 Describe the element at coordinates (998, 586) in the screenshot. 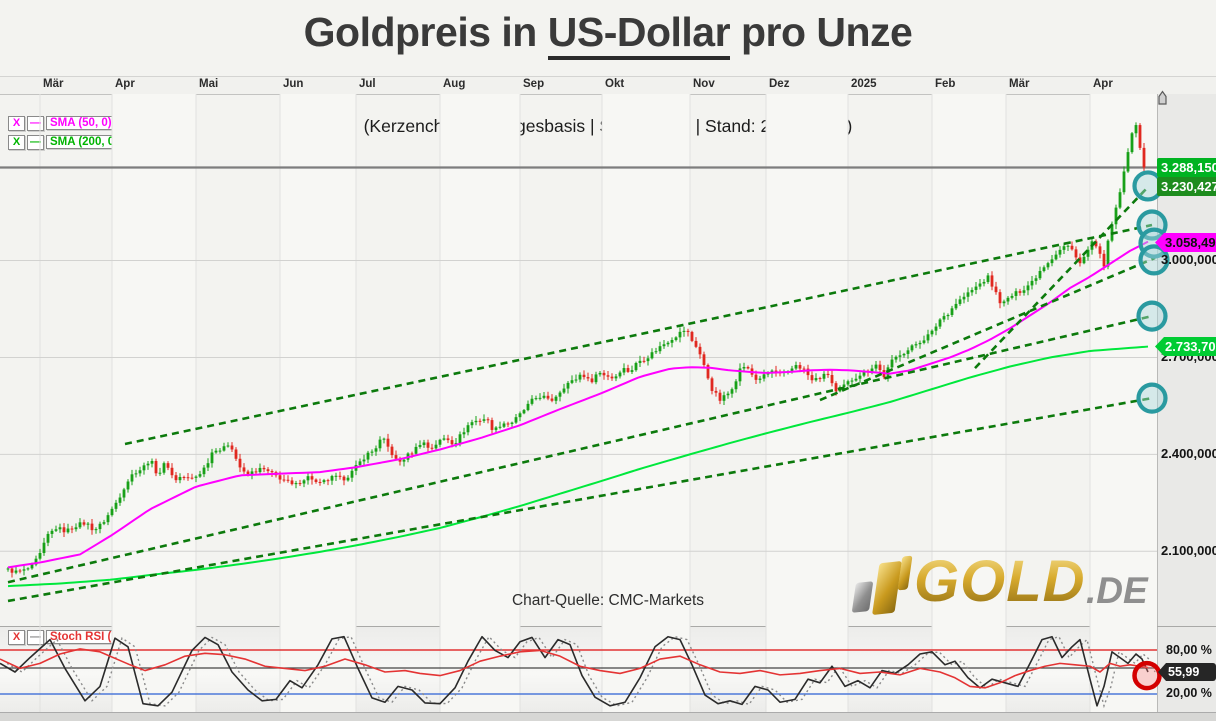

I see `gold-de-logo: GOLD .DE` at that location.